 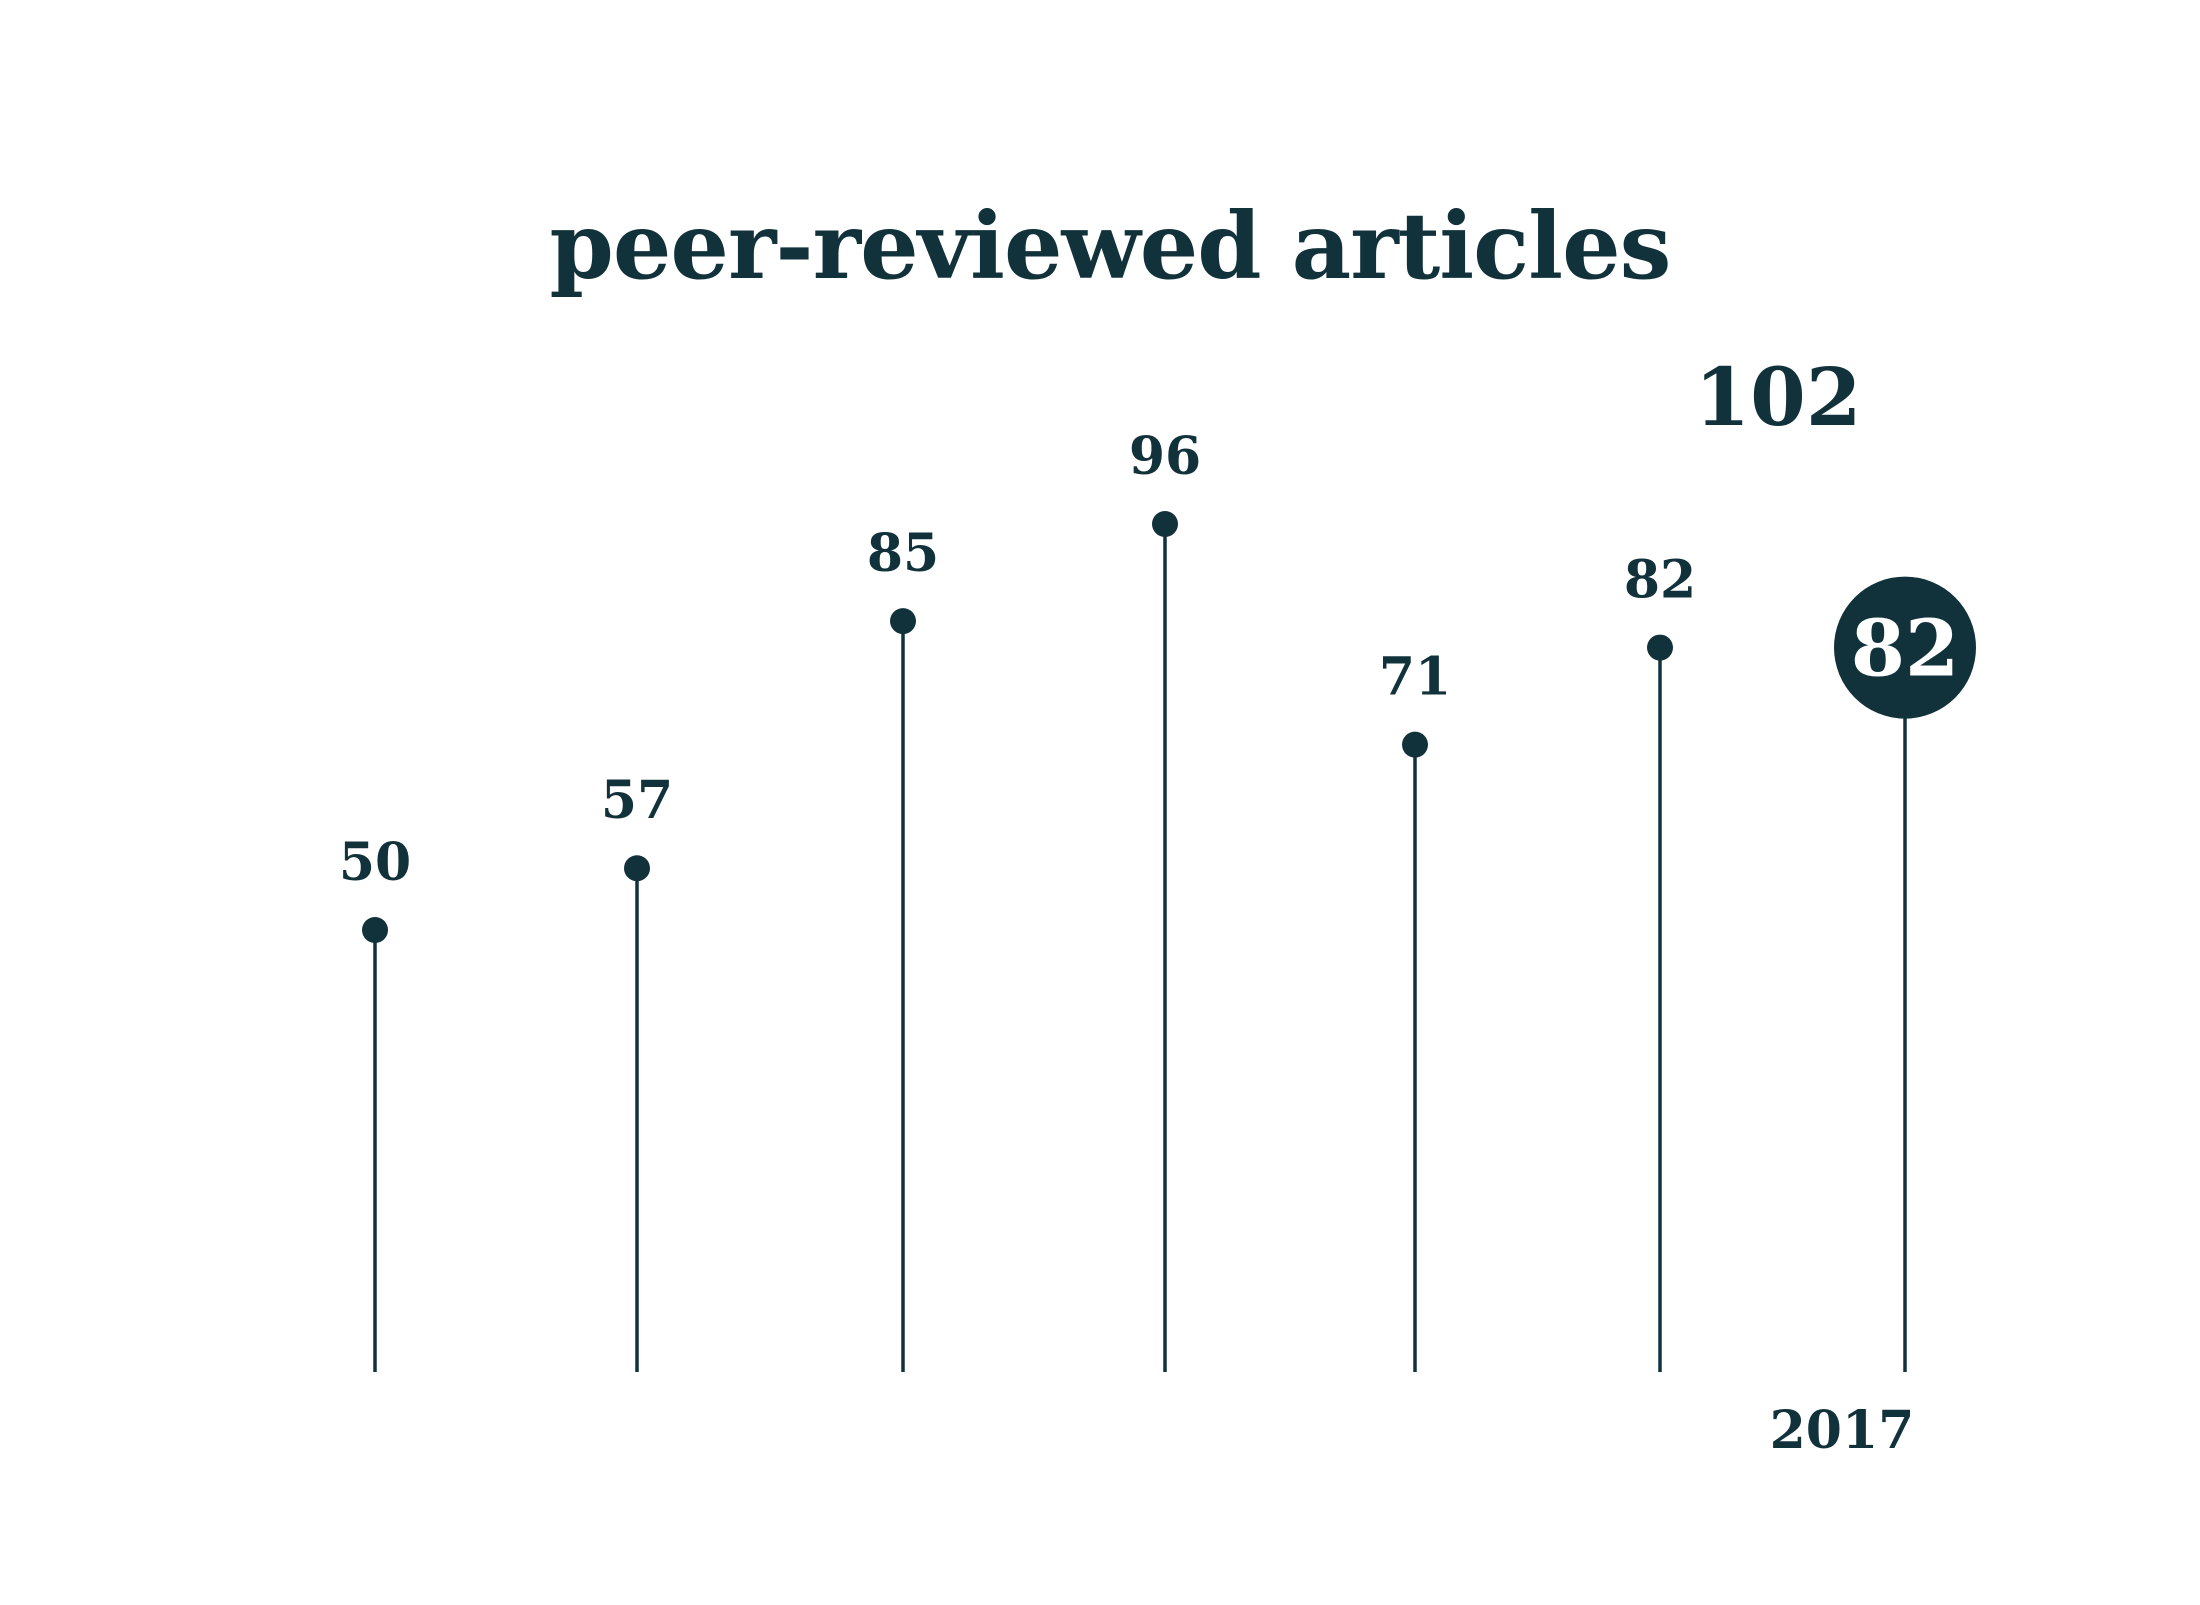 What do you see at coordinates (1842, 1430) in the screenshot?
I see `highlight-year-label: 2017` at bounding box center [1842, 1430].